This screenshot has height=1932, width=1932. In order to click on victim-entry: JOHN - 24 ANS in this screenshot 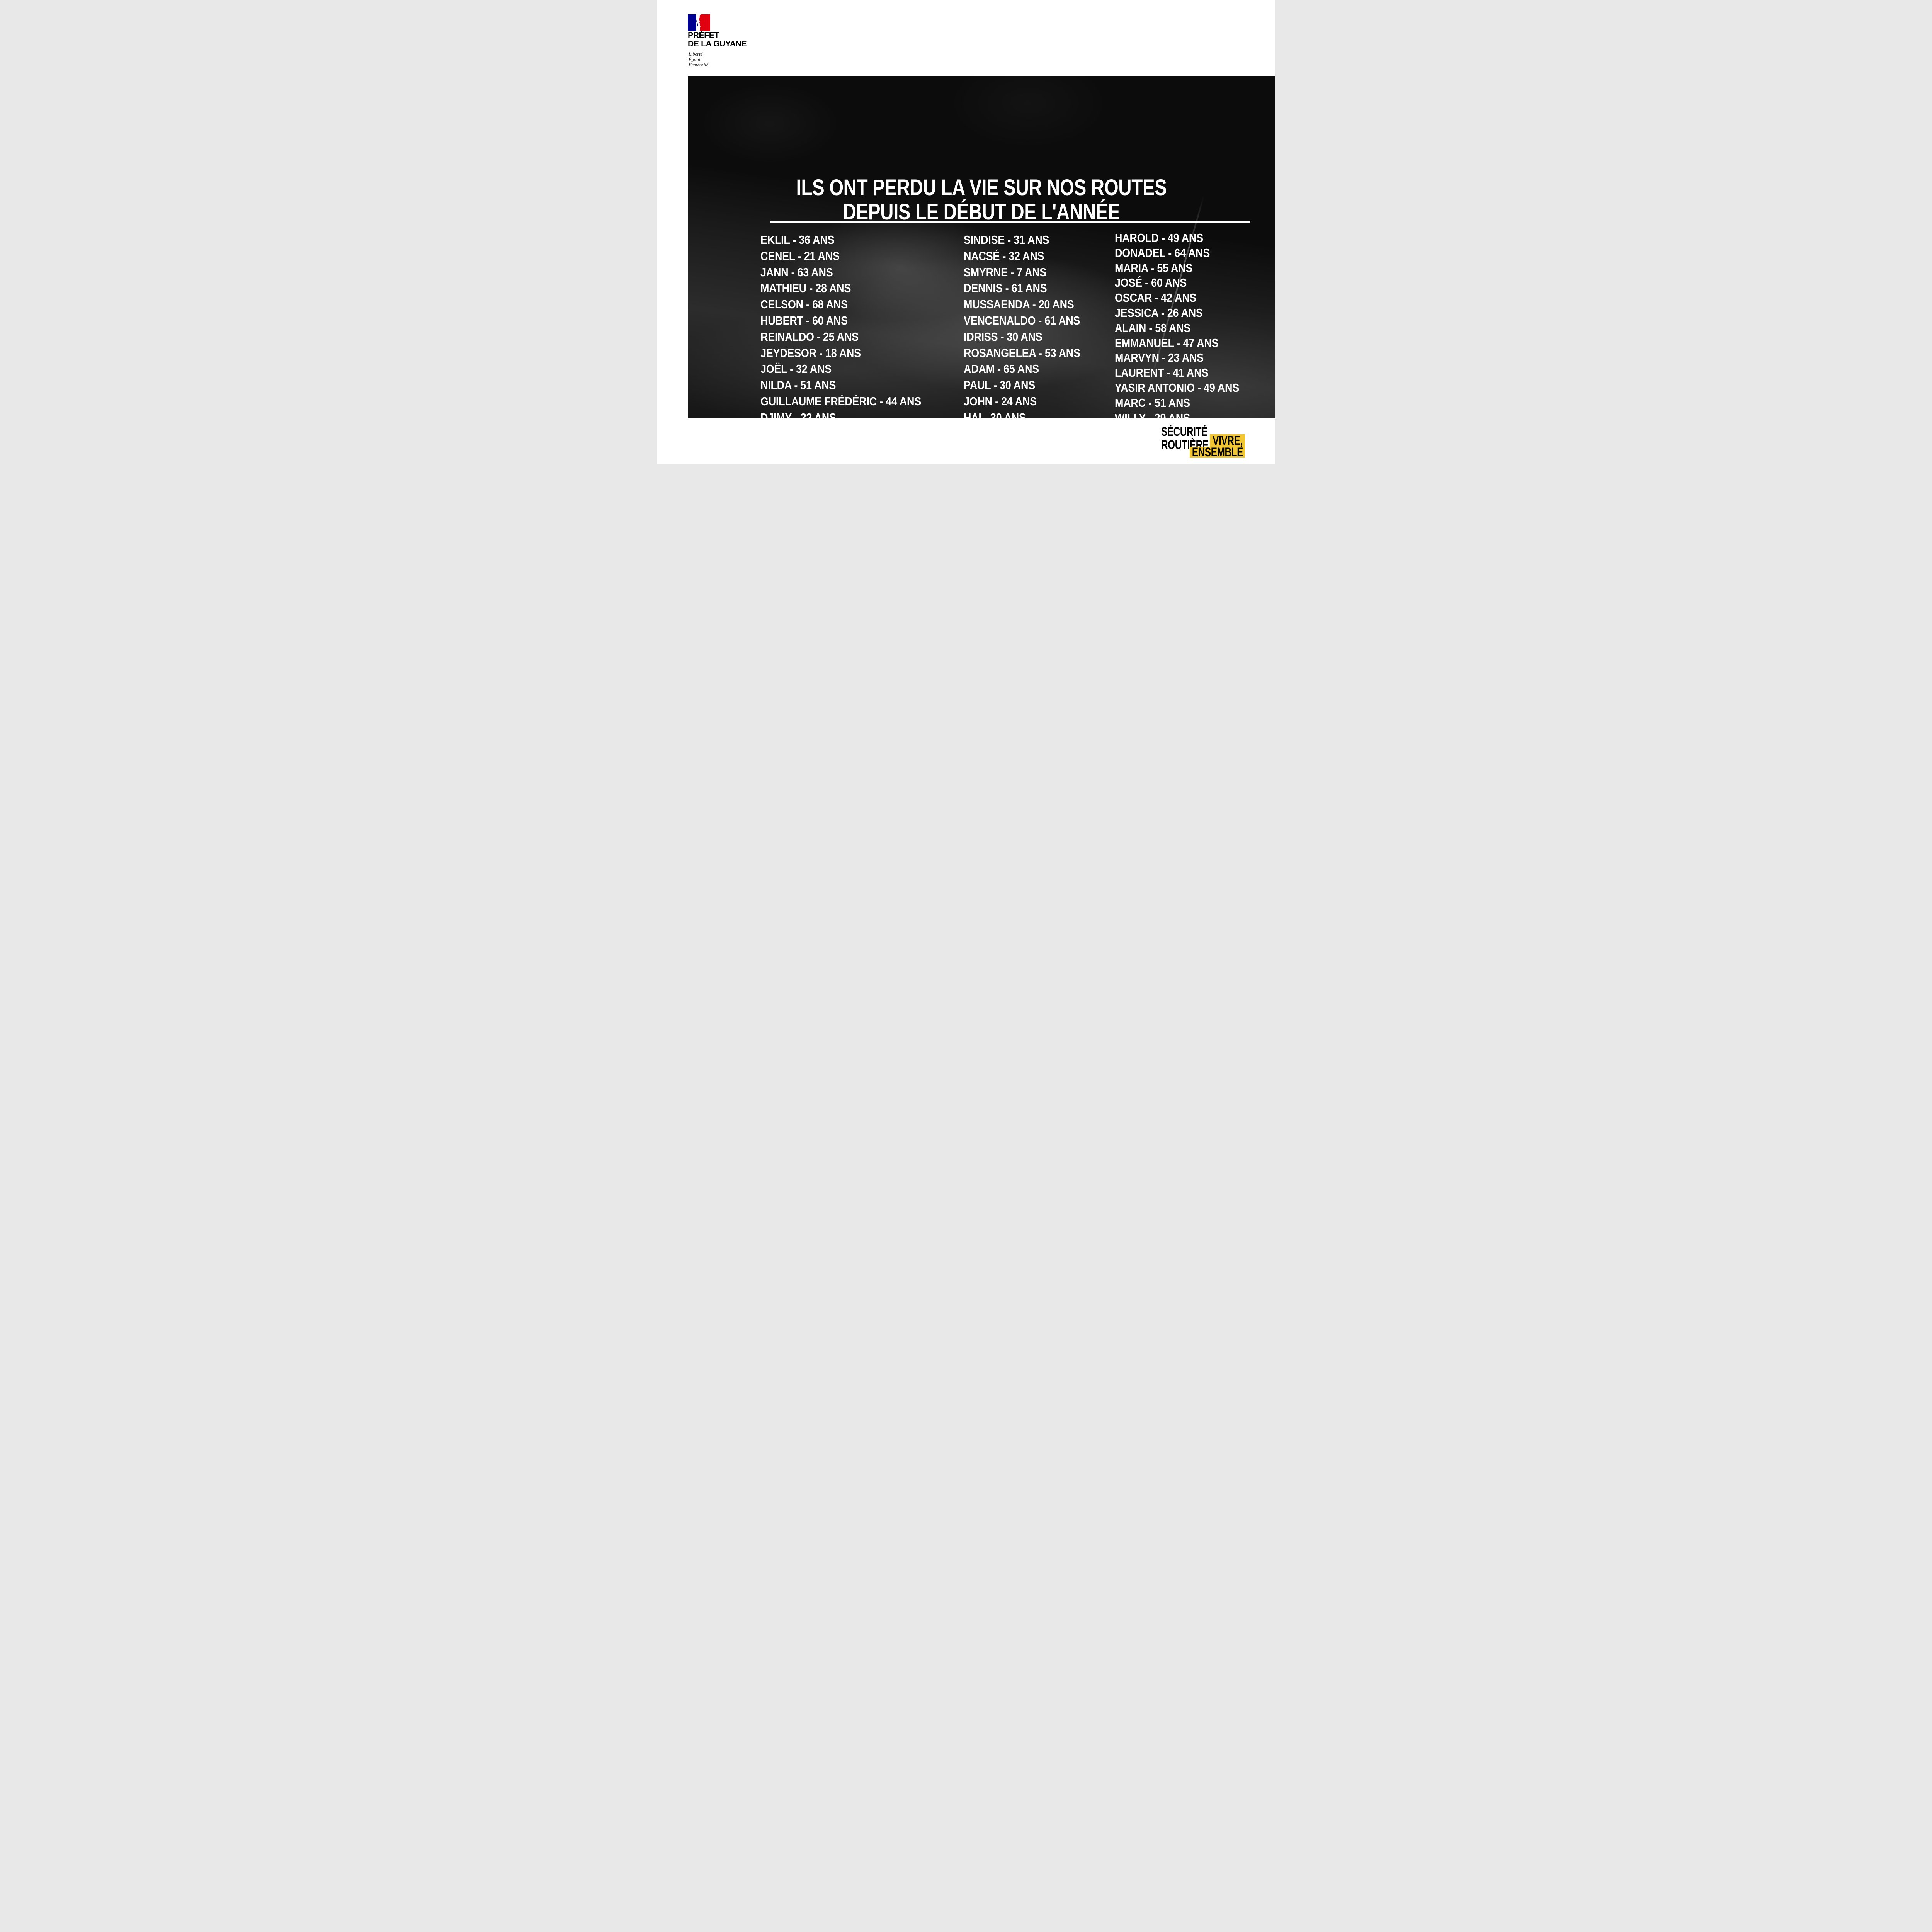, I will do `click(1000, 401)`.